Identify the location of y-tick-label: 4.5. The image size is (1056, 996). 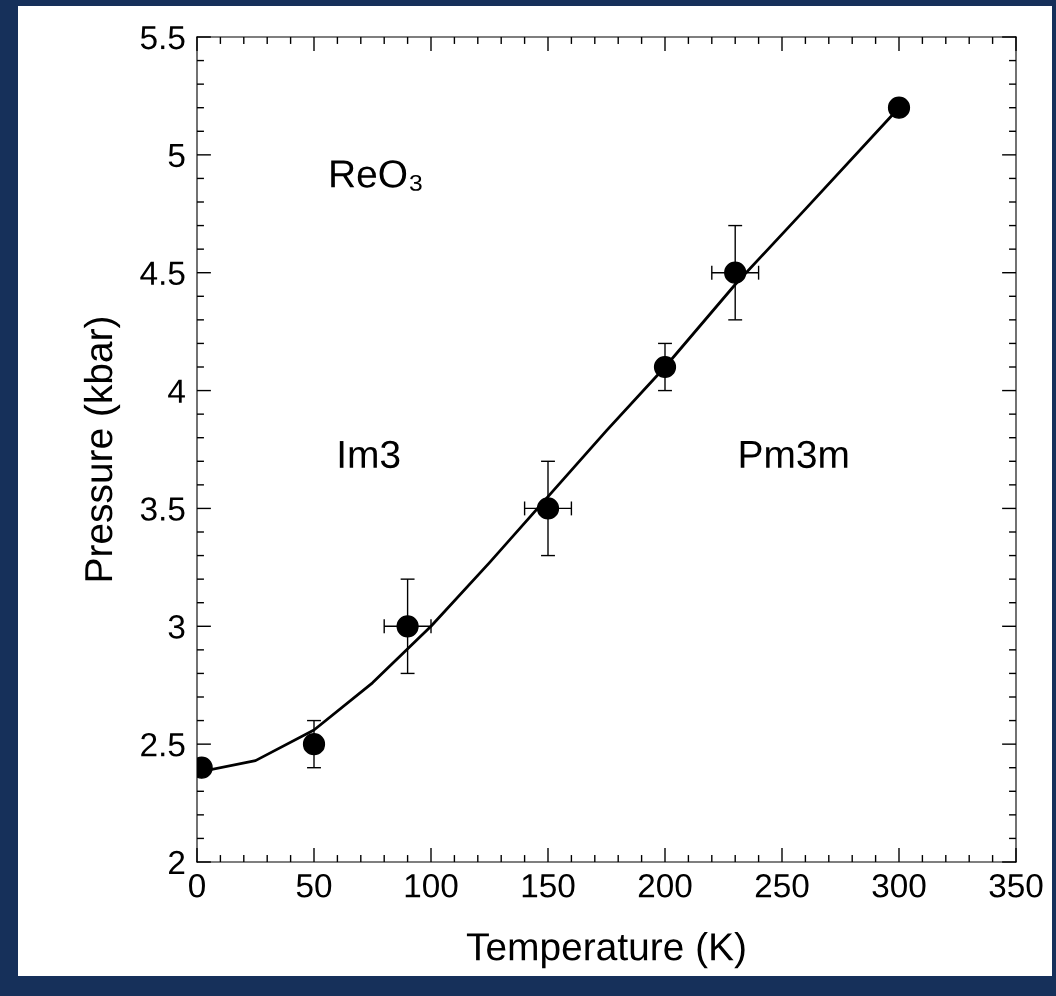
(162, 273).